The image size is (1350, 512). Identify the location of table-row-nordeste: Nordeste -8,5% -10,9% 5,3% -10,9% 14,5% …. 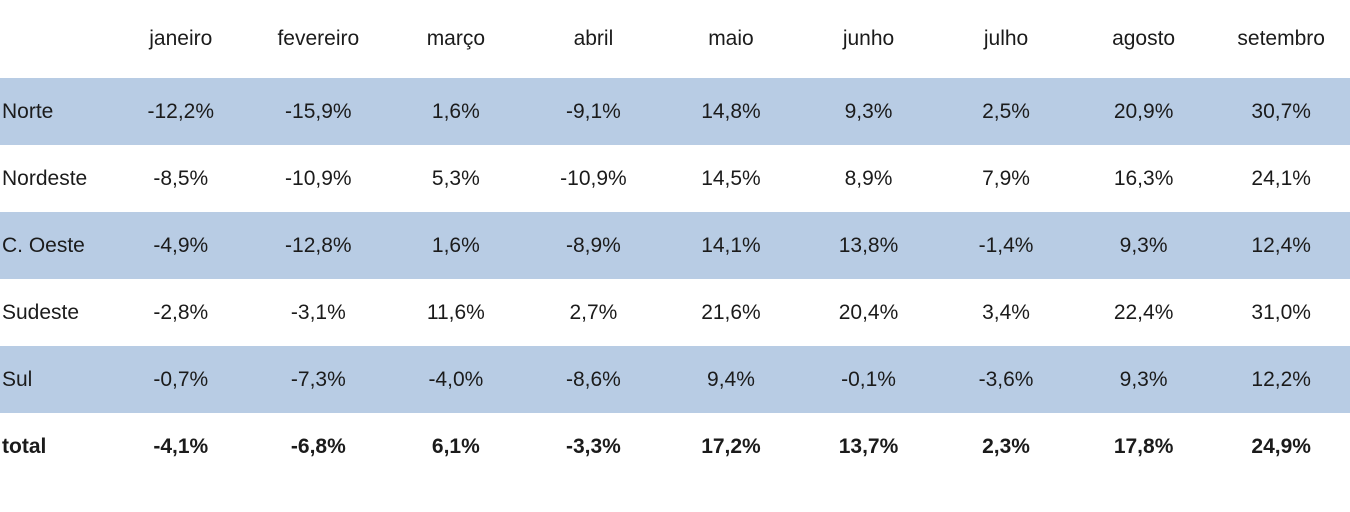
(675, 178).